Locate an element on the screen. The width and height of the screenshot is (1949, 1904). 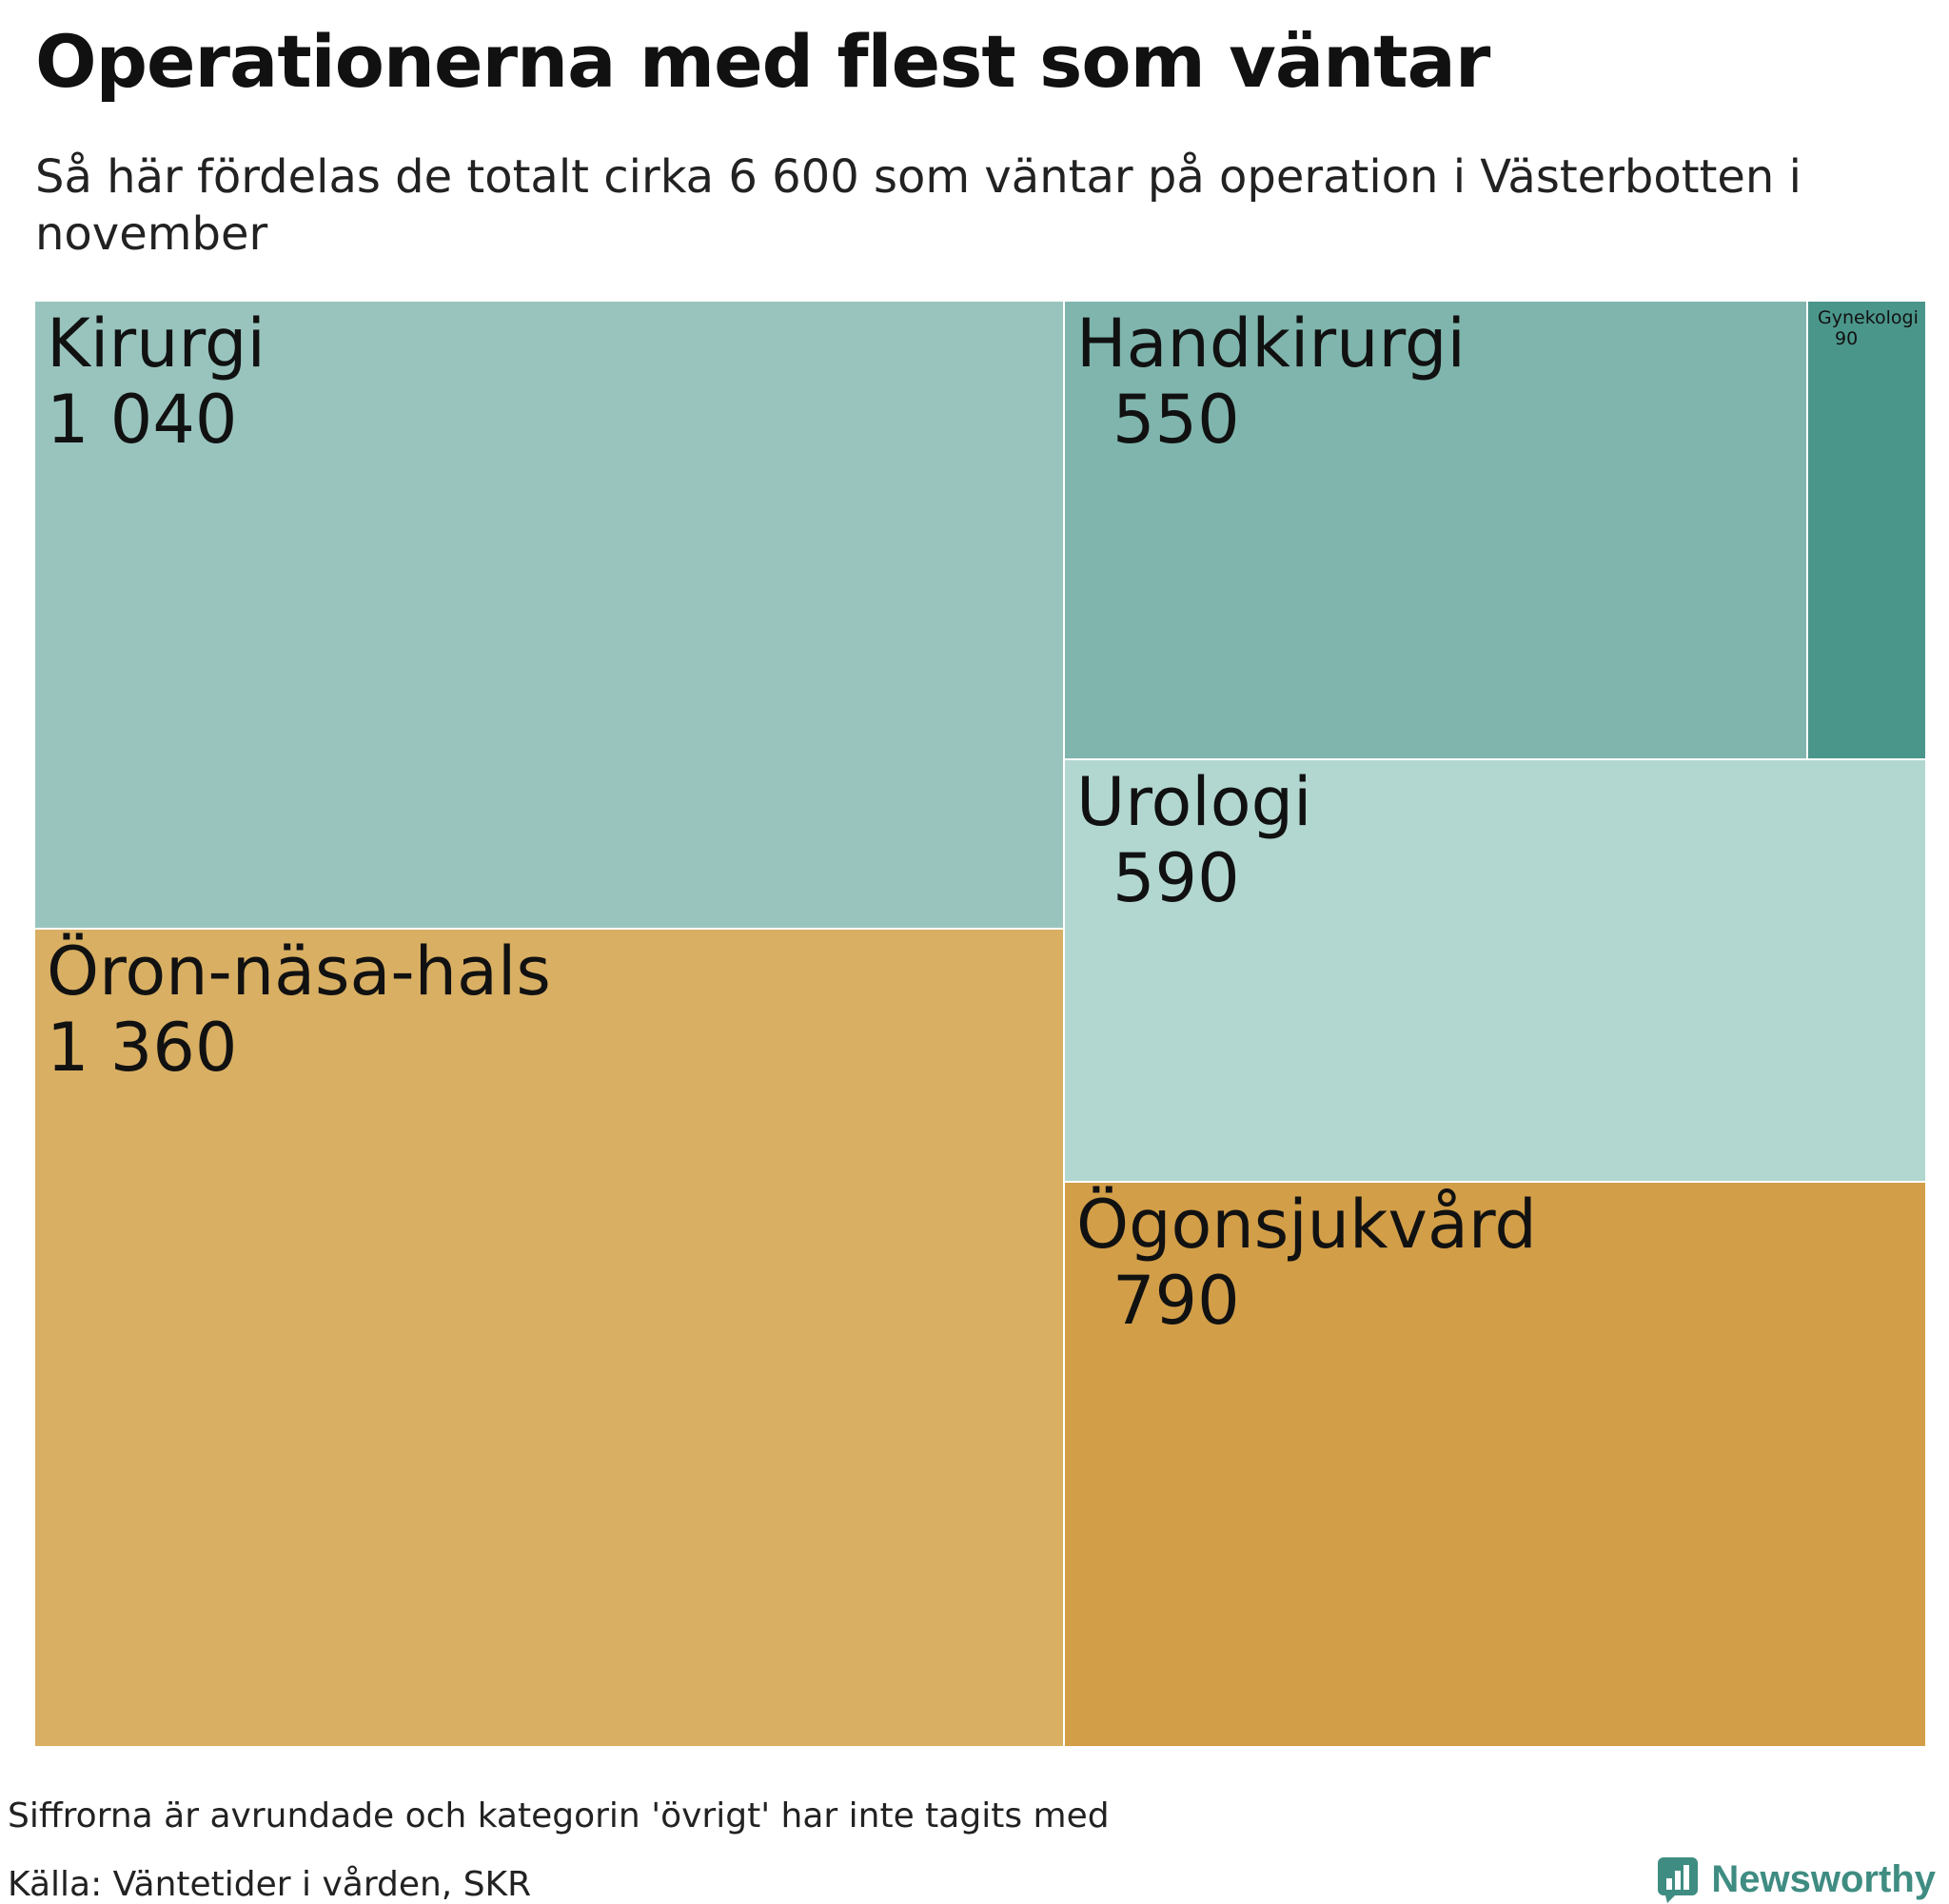
tile-label: Gynekologi is located at coordinates (1868, 317).